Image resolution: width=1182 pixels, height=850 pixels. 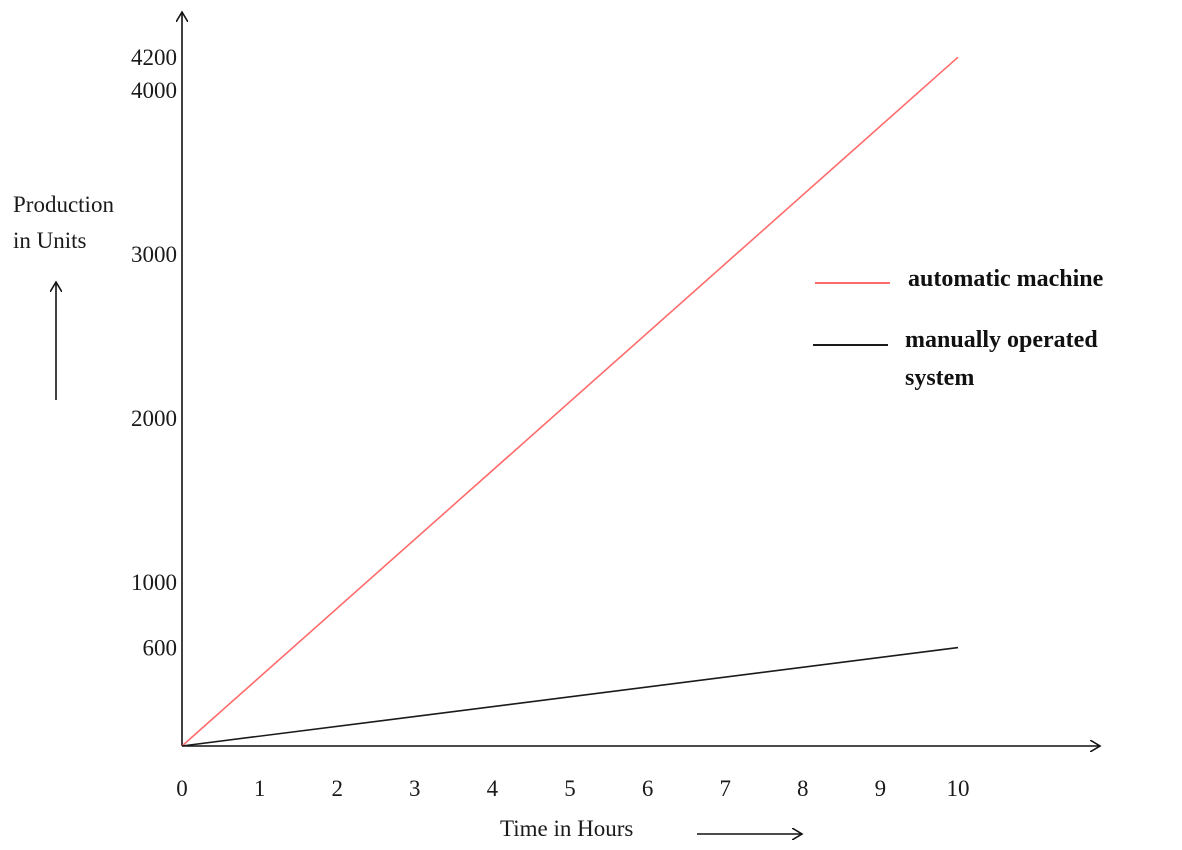 I want to click on series-line-manually-operated, so click(x=570, y=696).